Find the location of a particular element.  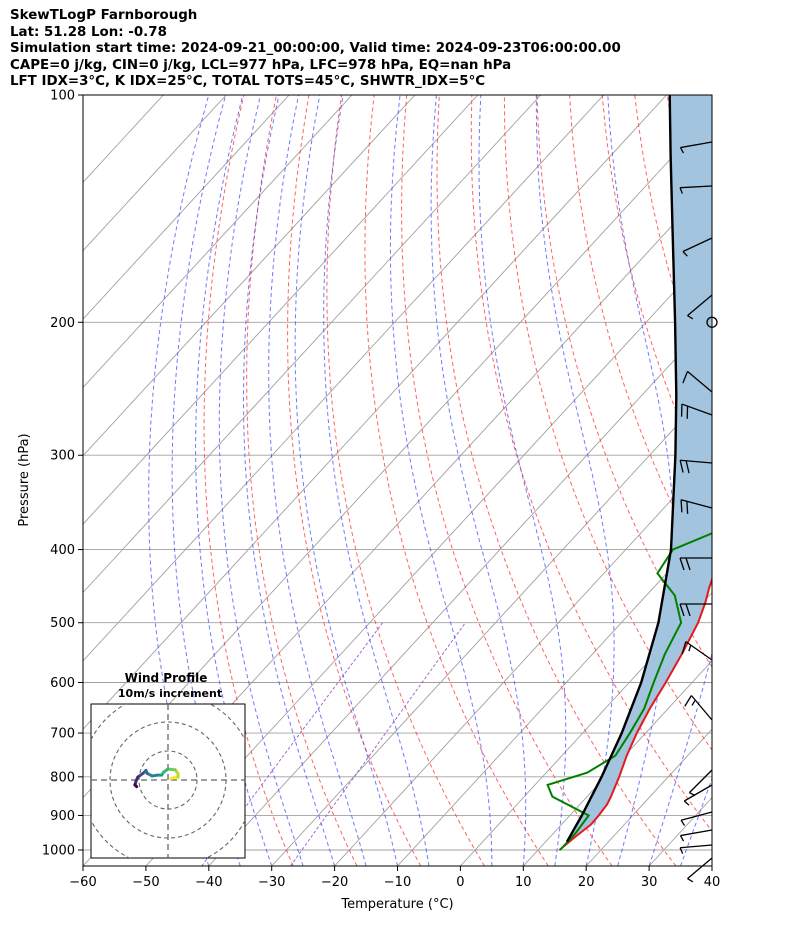

hodograph-title: Wind Profile is located at coordinates (166, 678).